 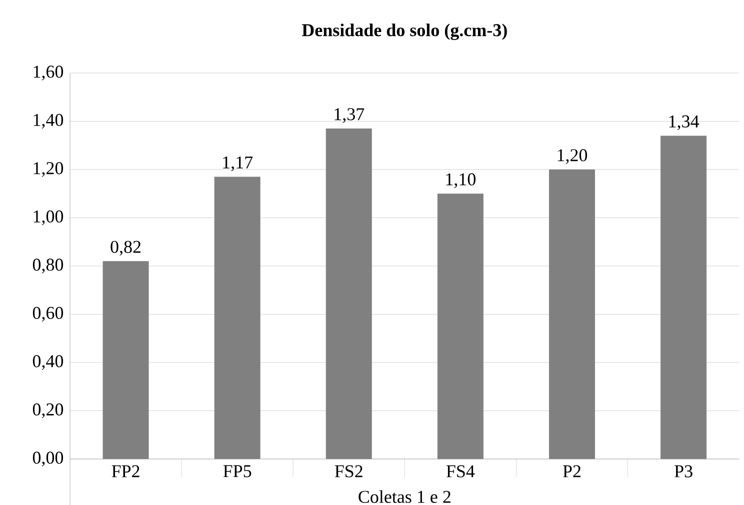 I want to click on y-tick-label: 0,40, so click(x=48, y=362).